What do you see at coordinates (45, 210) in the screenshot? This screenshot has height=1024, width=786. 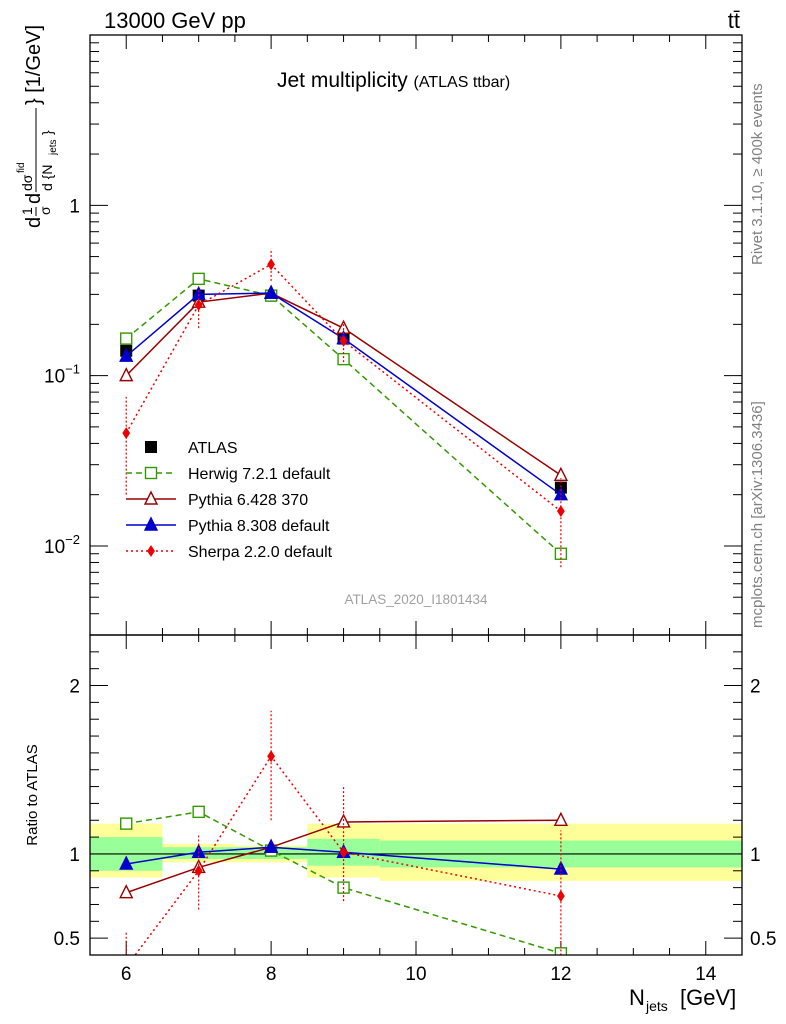 I see `svg-text: σ` at bounding box center [45, 210].